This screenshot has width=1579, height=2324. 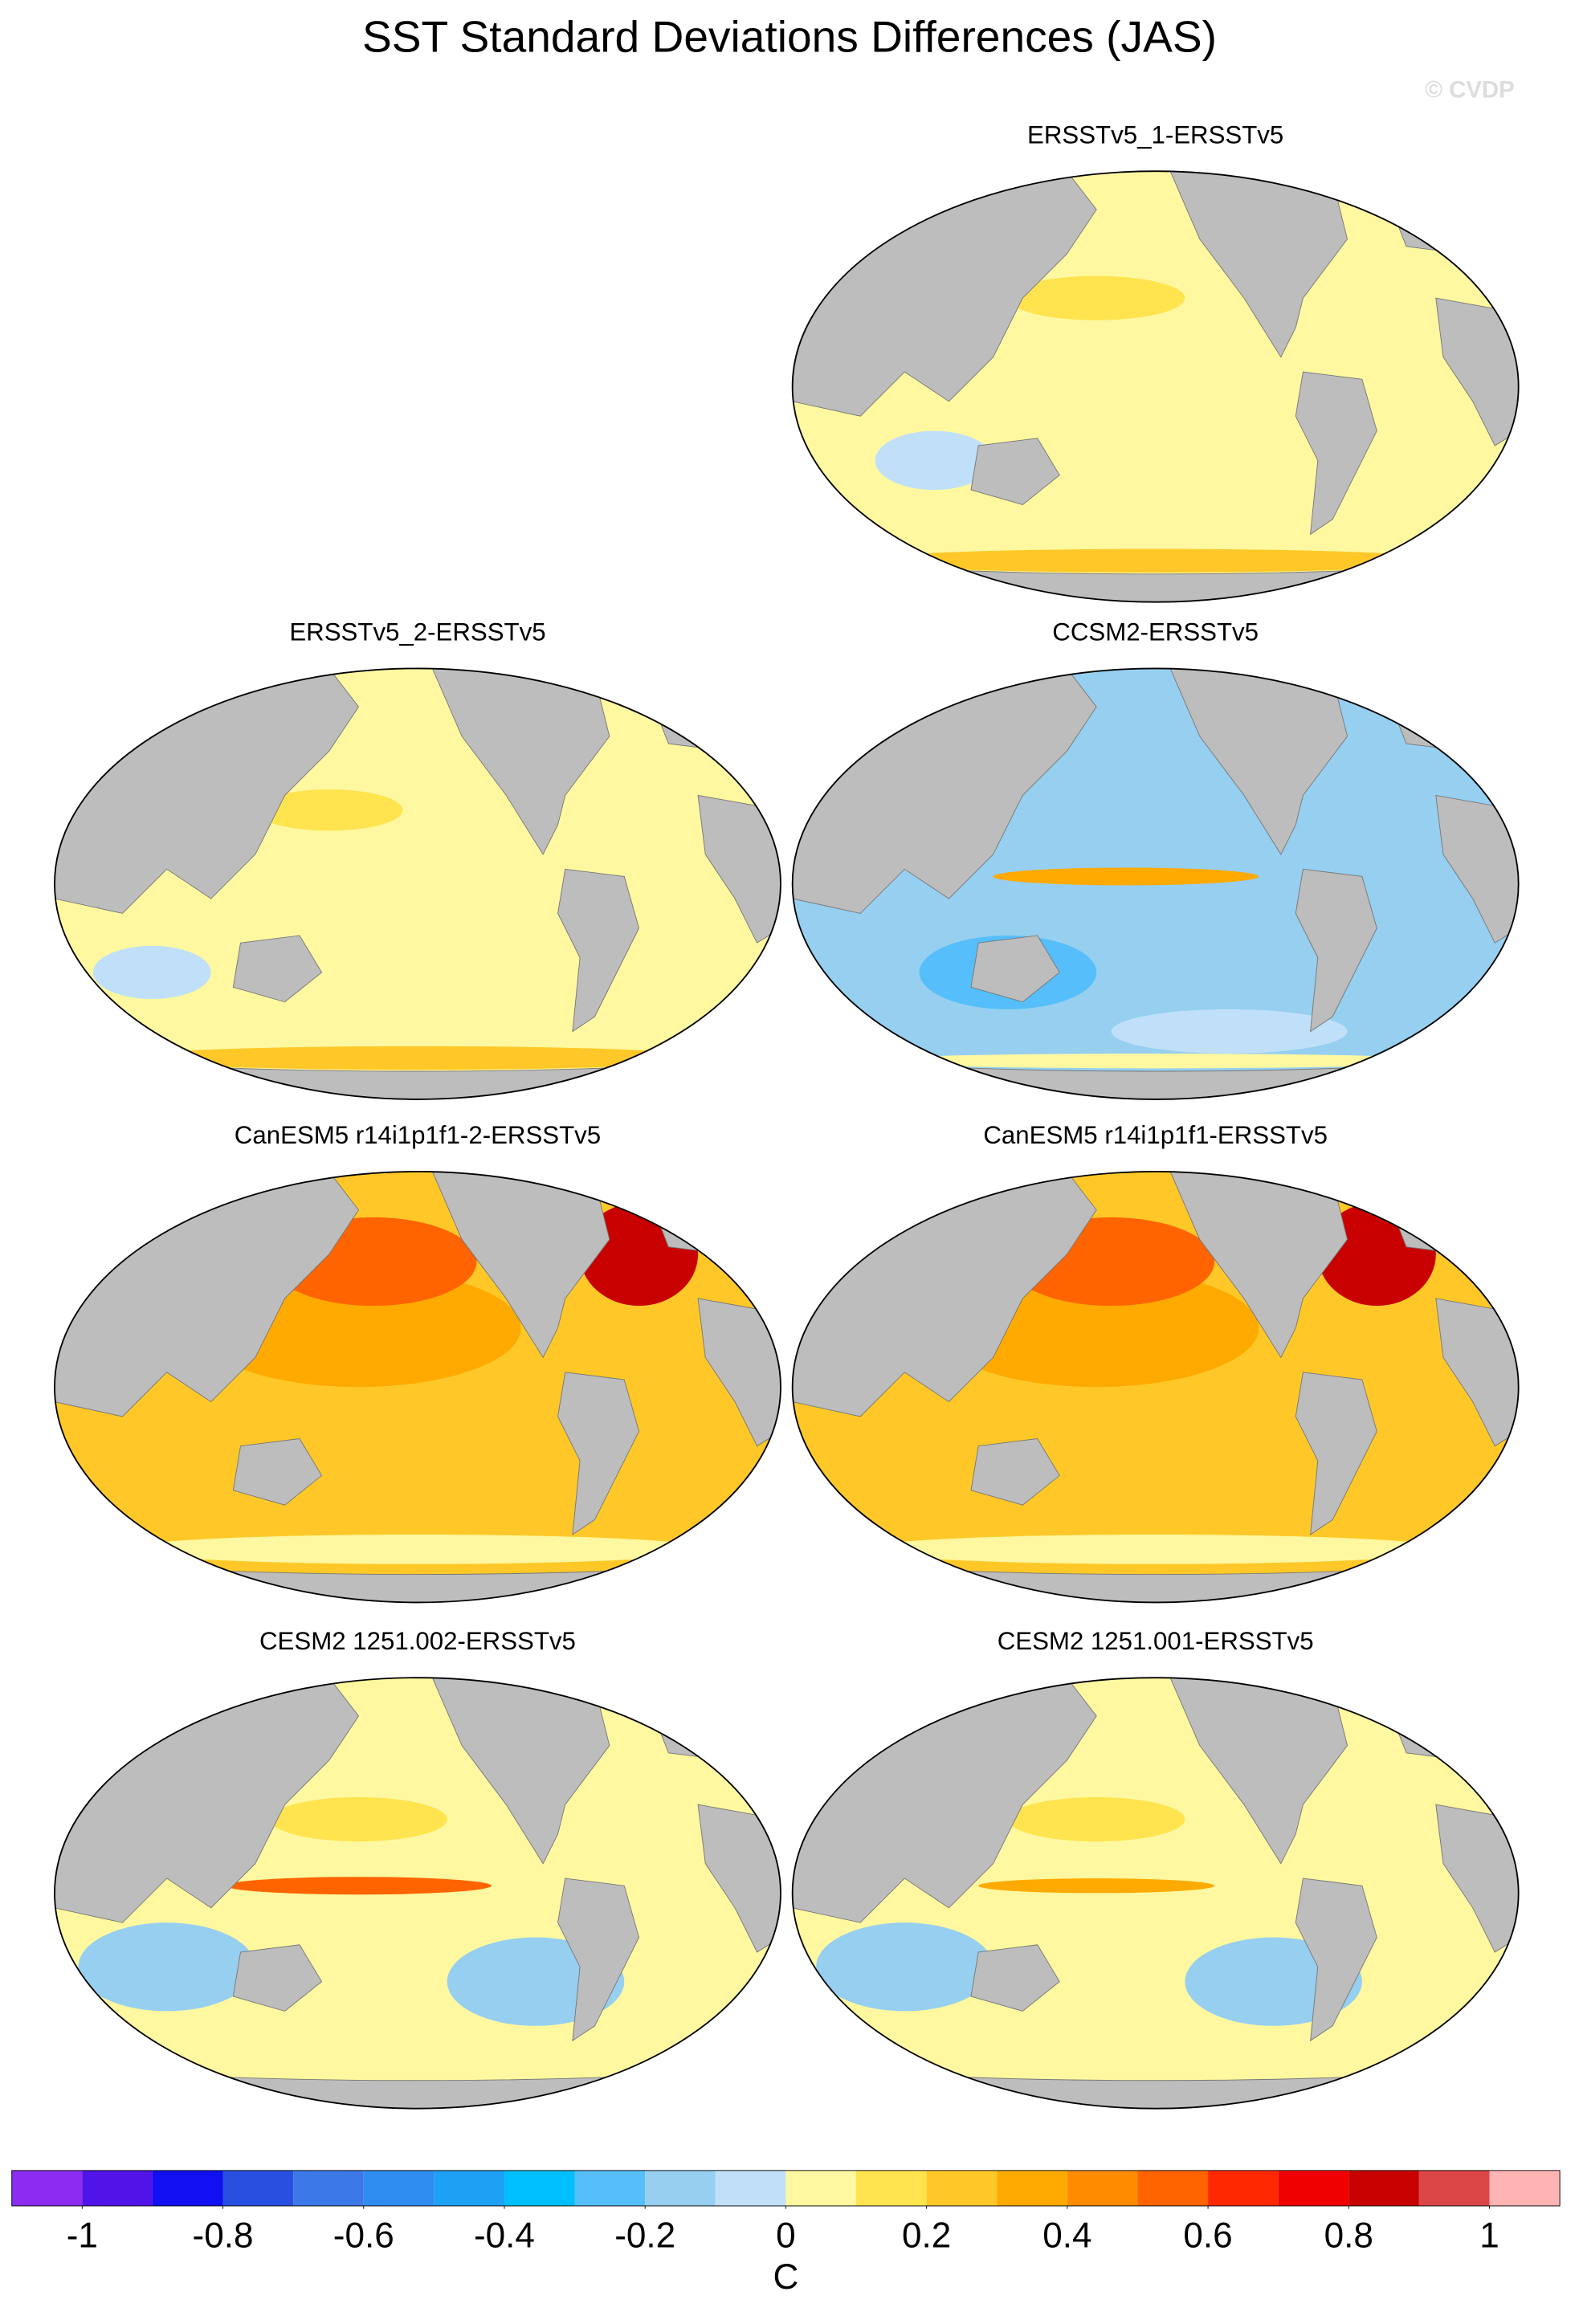 What do you see at coordinates (1348, 2235) in the screenshot?
I see `colorbar-tick-label: 0.8` at bounding box center [1348, 2235].